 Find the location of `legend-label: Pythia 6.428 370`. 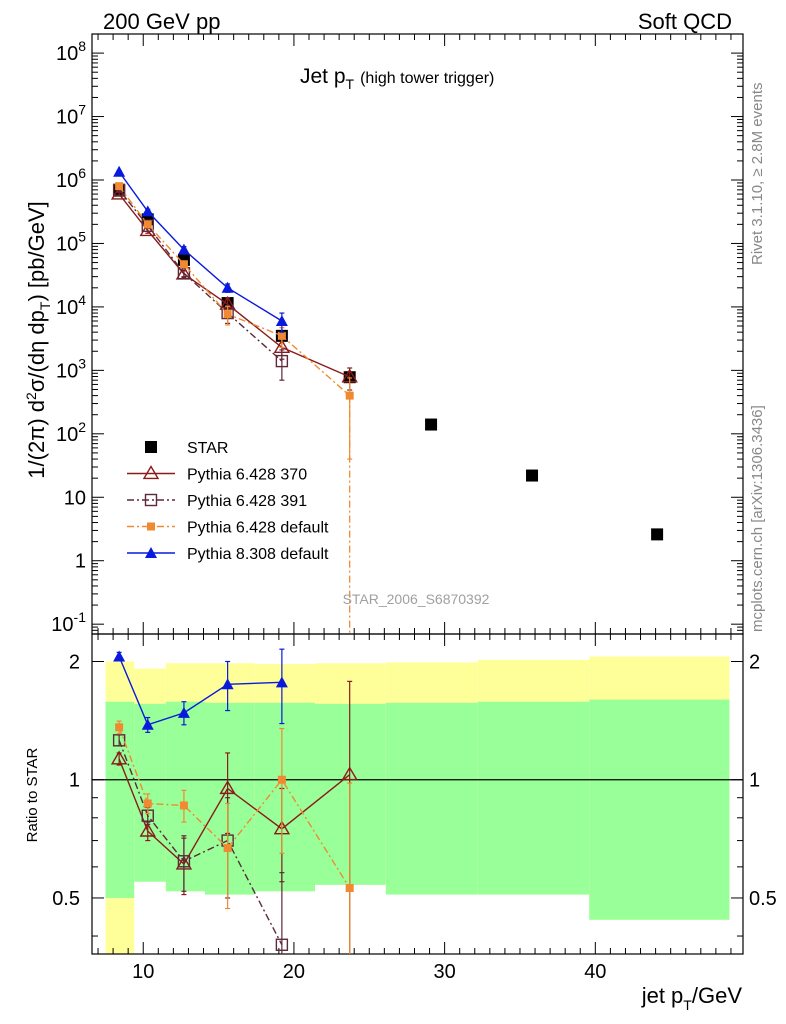

legend-label: Pythia 6.428 370 is located at coordinates (247, 475).